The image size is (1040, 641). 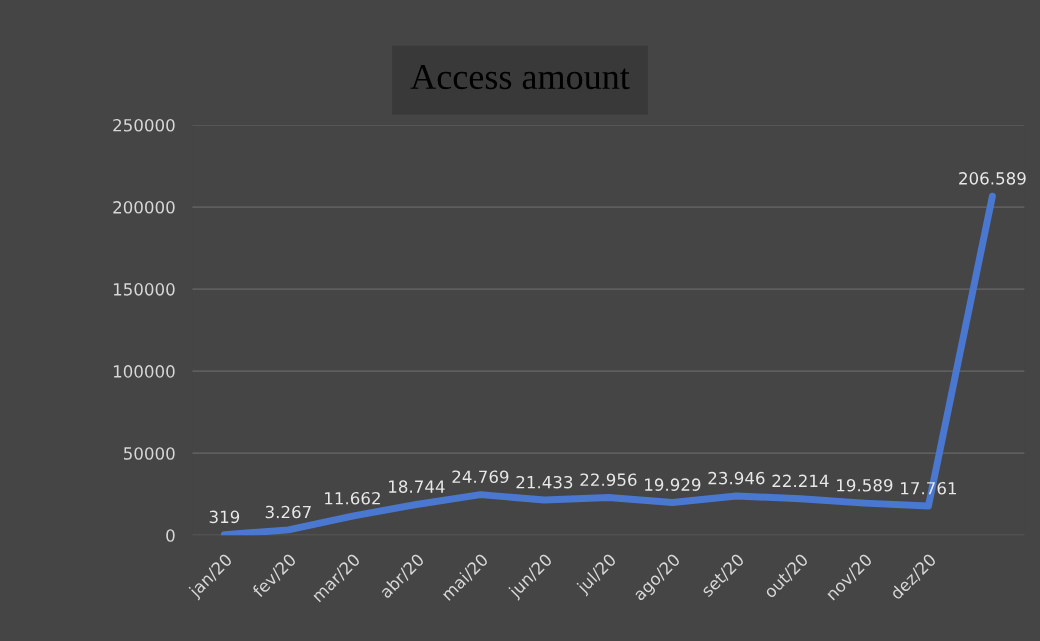 What do you see at coordinates (144, 125) in the screenshot?
I see `y-tick-label: 250000` at bounding box center [144, 125].